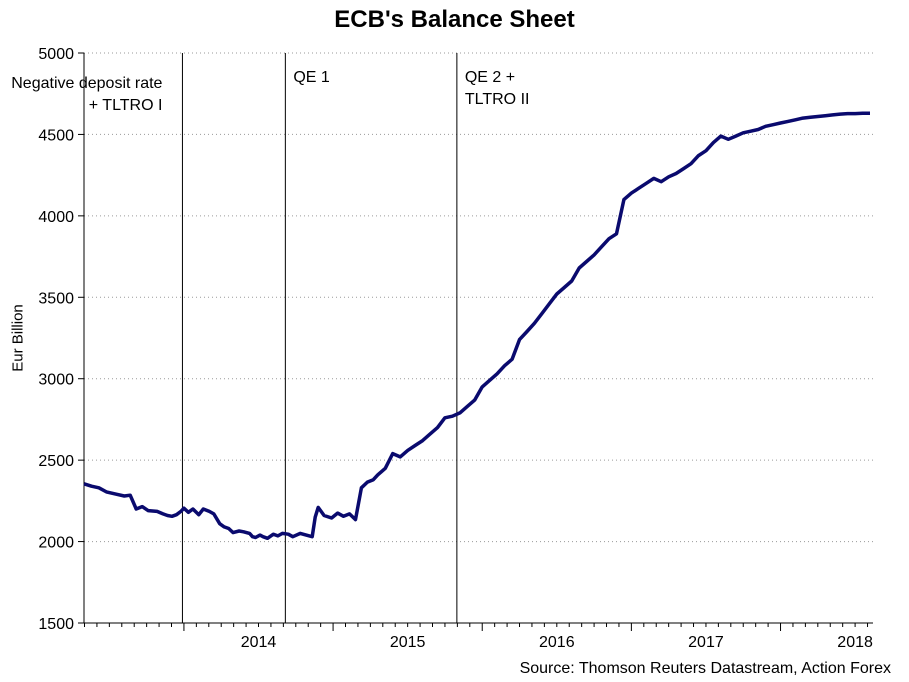 Image resolution: width=909 pixels, height=682 pixels. I want to click on annotation-line: Negative deposit rate, so click(87, 83).